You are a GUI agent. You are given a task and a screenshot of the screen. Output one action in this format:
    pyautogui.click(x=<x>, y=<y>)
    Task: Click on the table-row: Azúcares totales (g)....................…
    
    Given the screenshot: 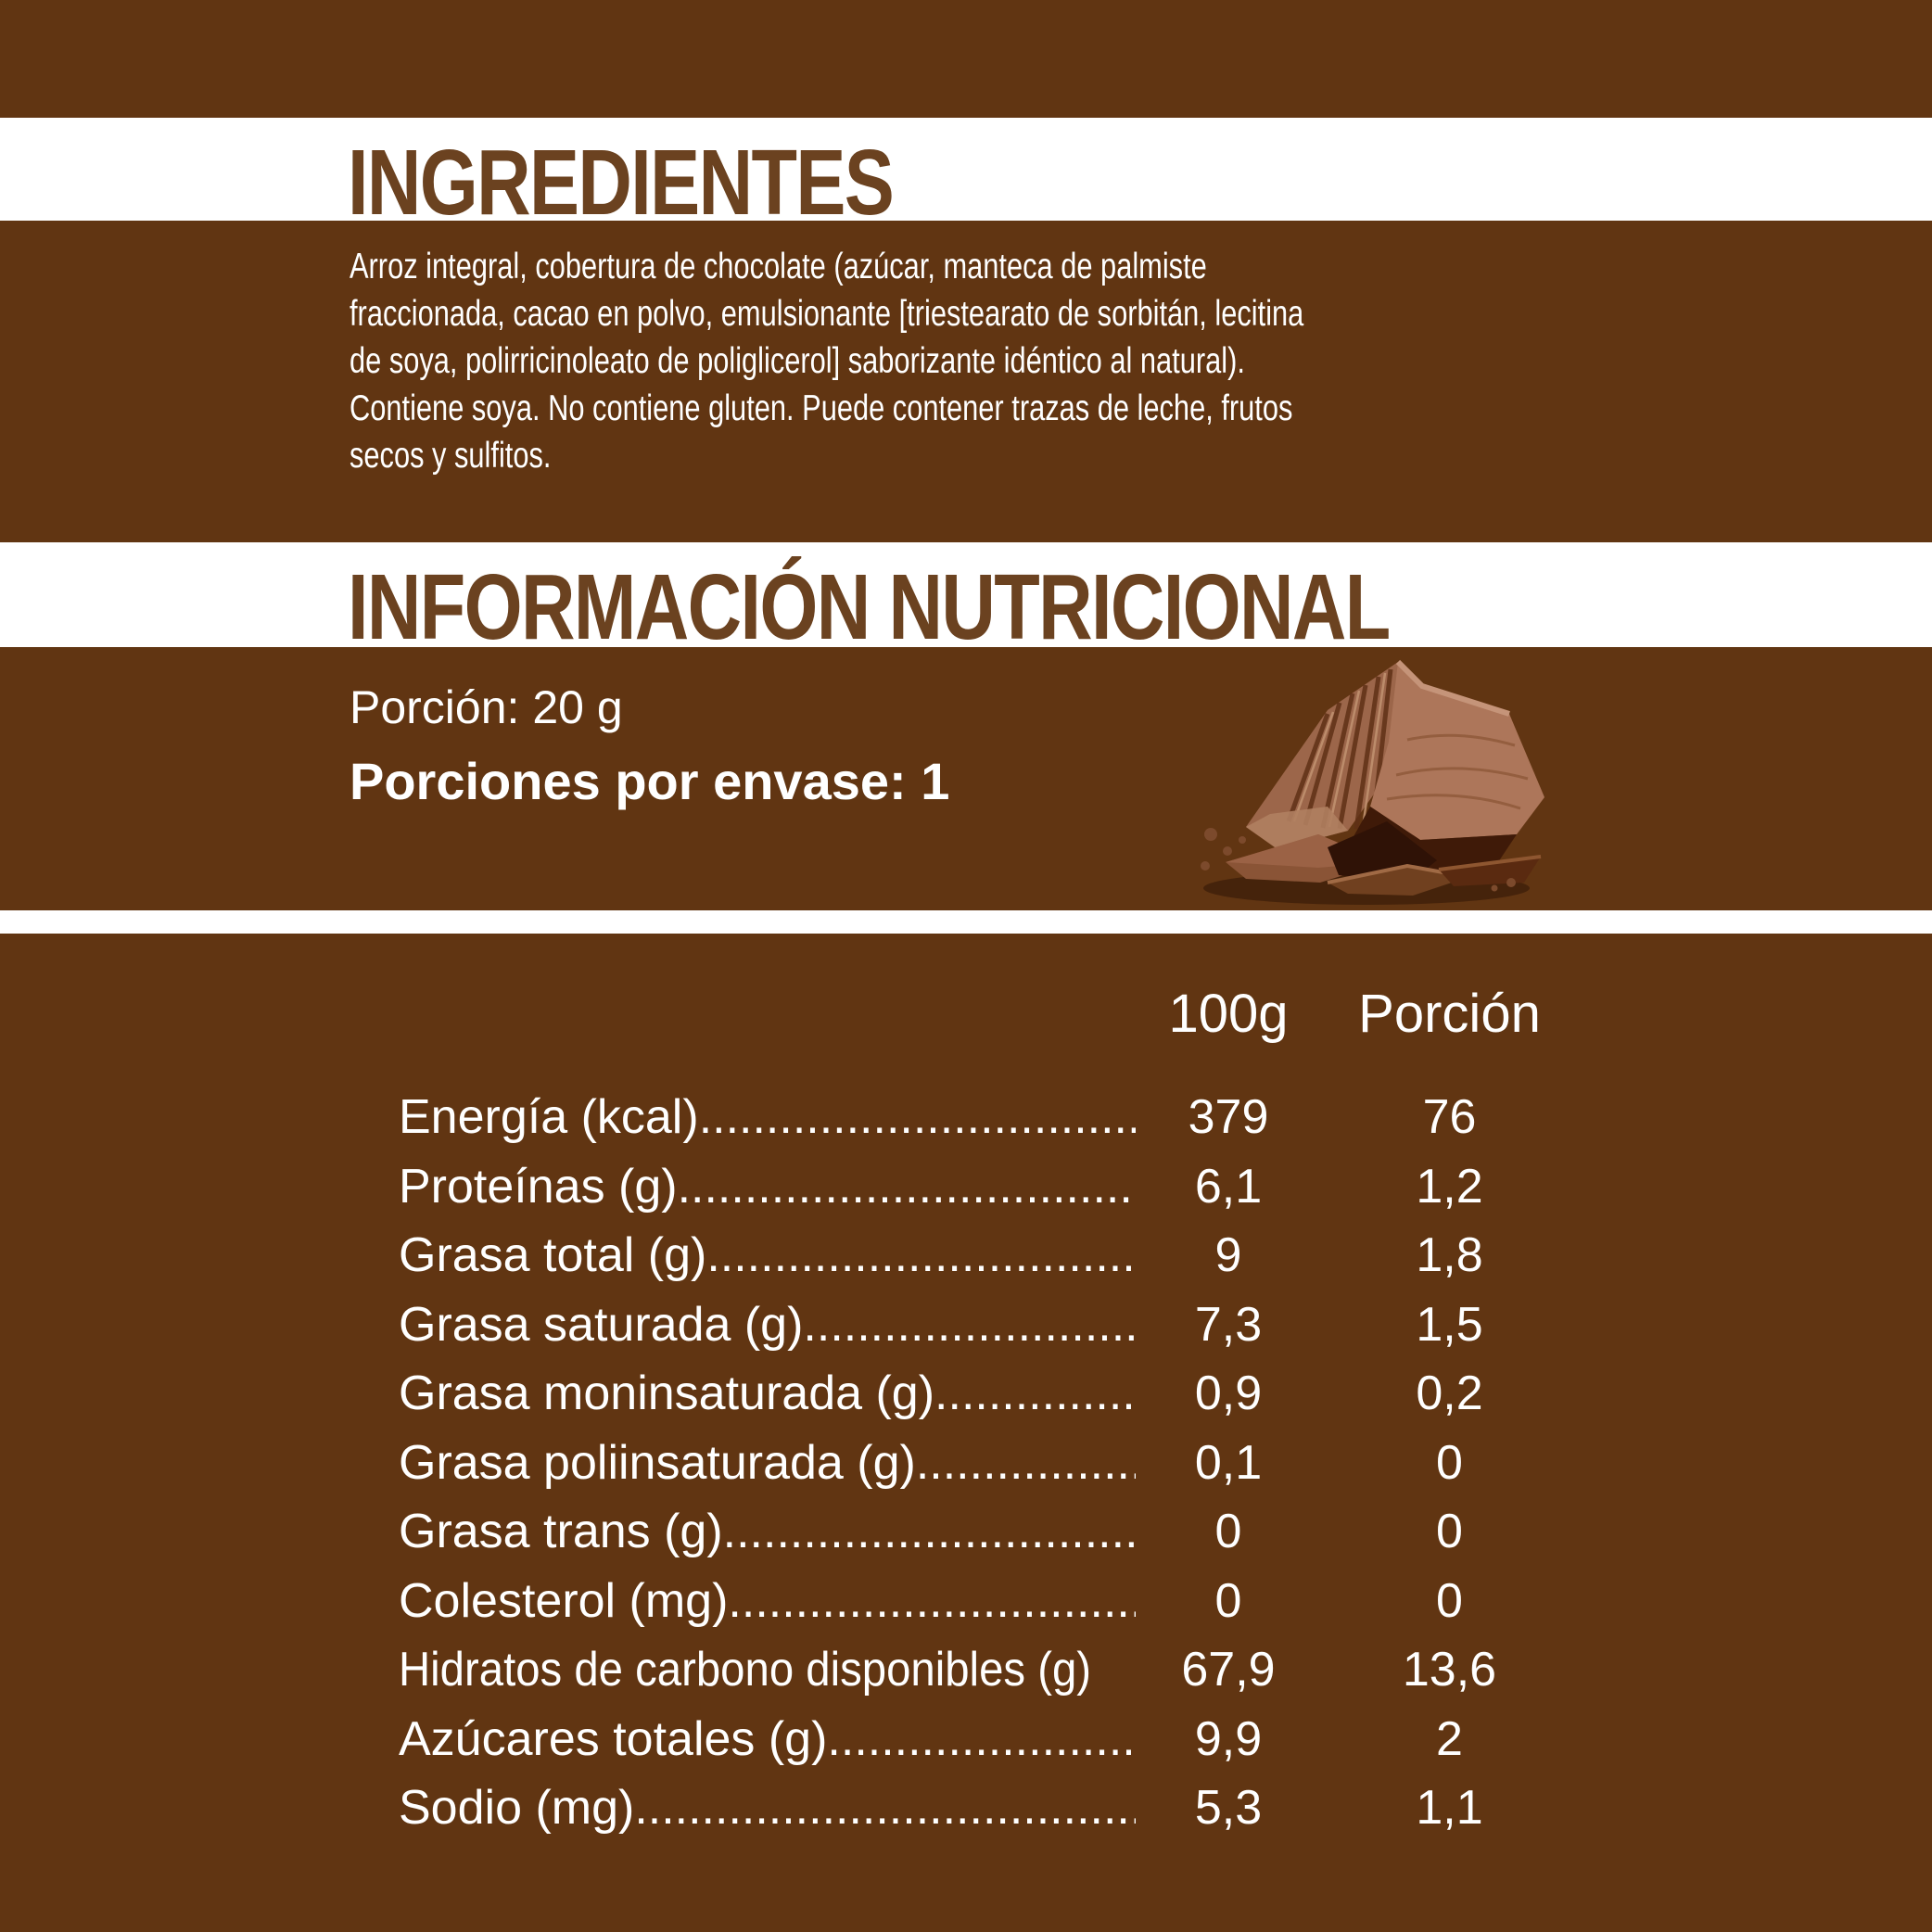 What is the action you would take?
    pyautogui.click(x=988, y=1739)
    